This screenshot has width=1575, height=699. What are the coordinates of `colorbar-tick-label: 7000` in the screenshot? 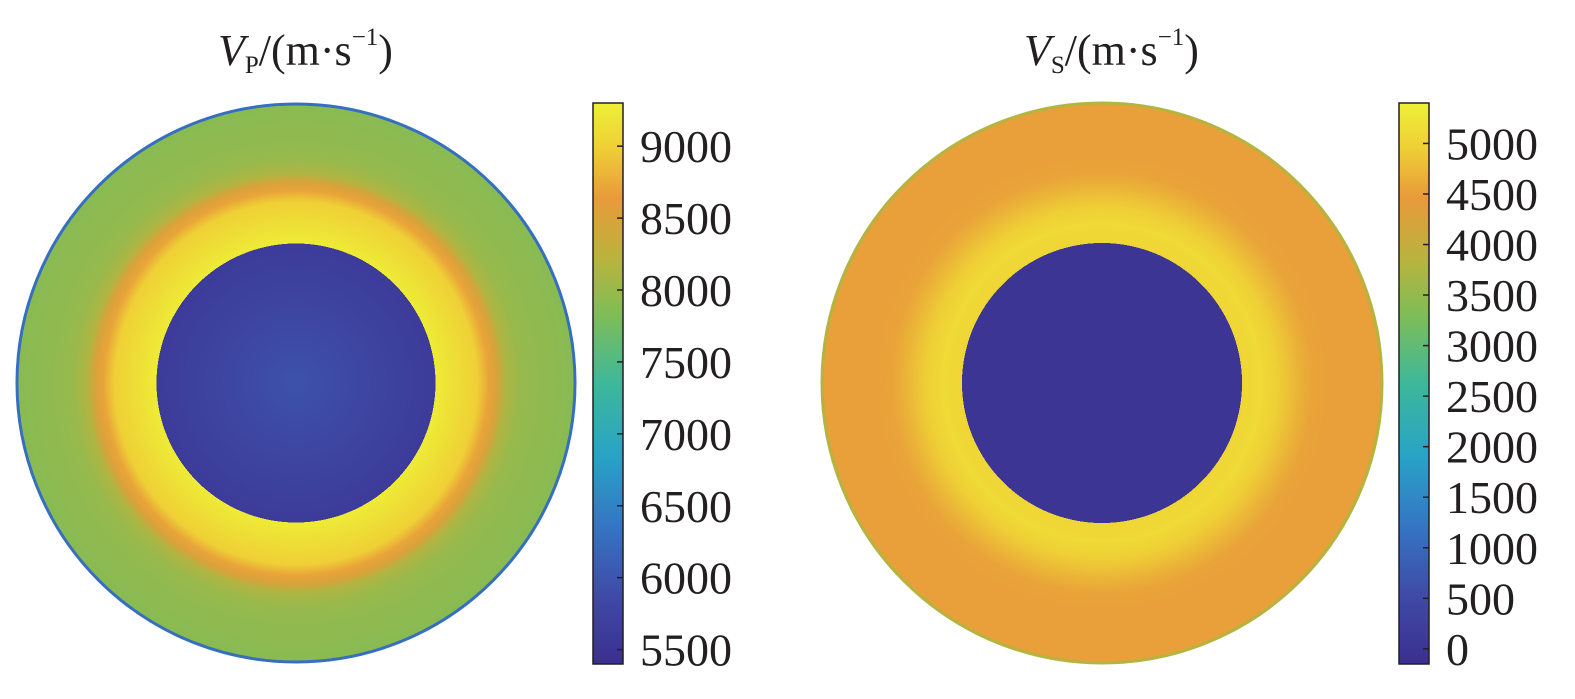 It's located at (686, 434).